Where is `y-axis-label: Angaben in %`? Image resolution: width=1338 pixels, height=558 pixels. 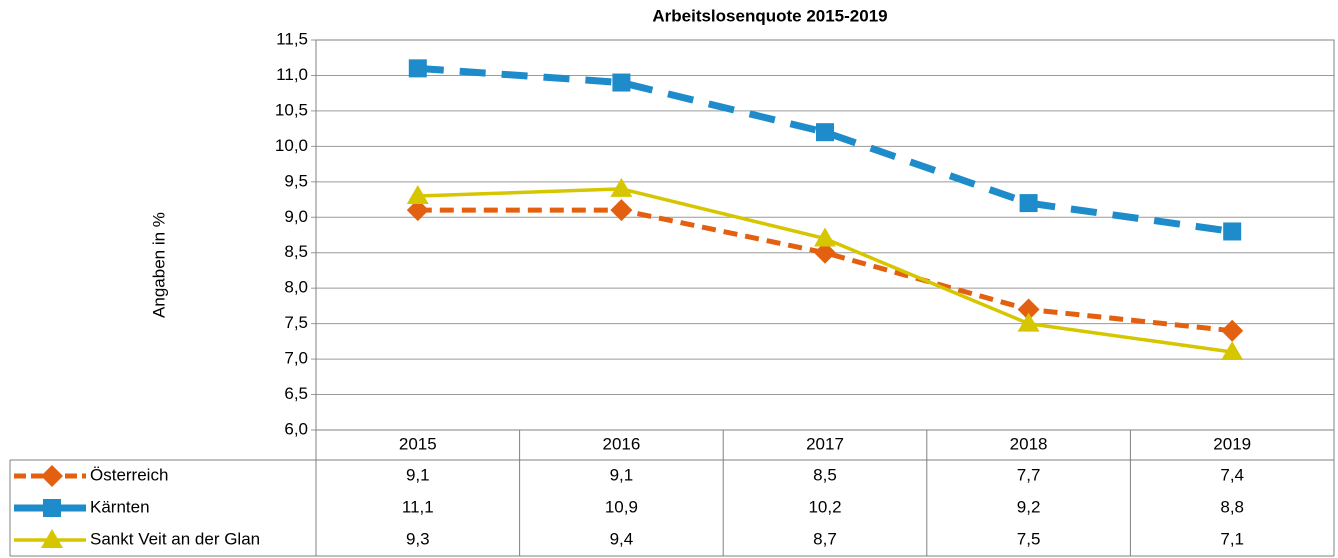
y-axis-label: Angaben in % is located at coordinates (158, 265).